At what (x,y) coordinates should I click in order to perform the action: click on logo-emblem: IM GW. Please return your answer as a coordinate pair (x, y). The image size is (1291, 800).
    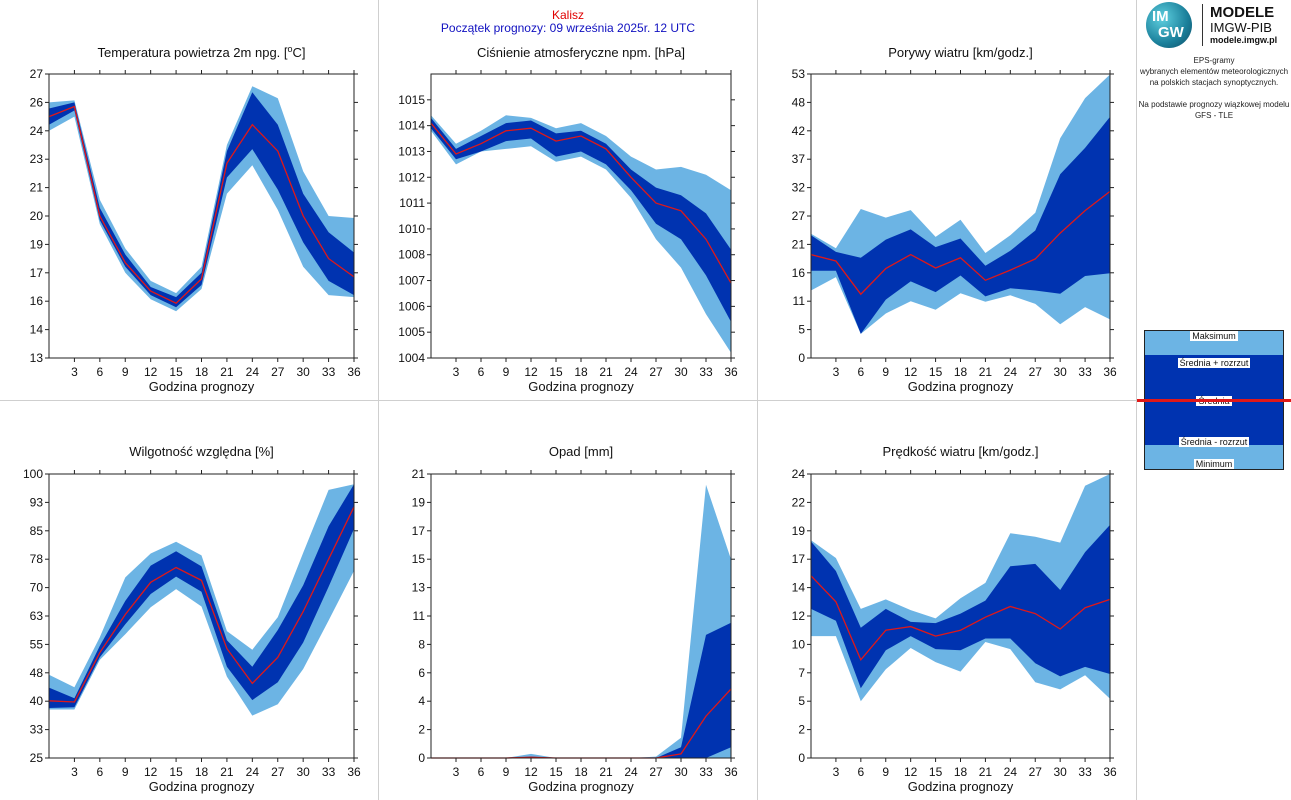
    Looking at the image, I should click on (1169, 25).